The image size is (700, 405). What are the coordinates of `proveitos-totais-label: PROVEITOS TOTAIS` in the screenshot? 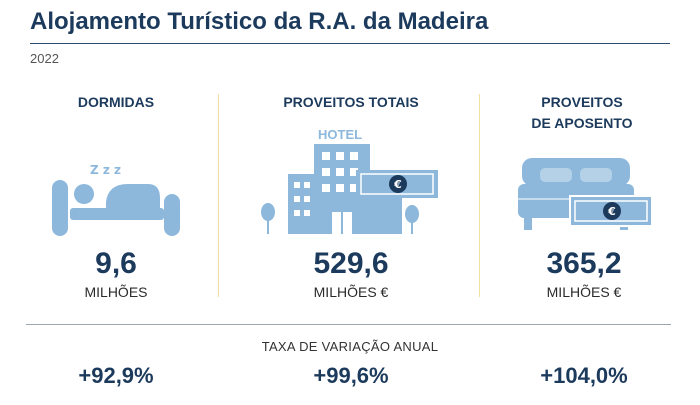 It's located at (351, 102).